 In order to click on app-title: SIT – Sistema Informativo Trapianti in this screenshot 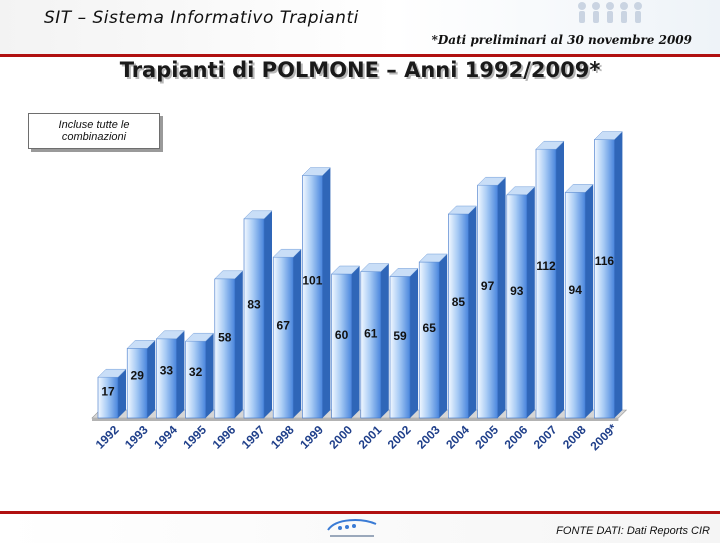, I will do `click(201, 18)`.